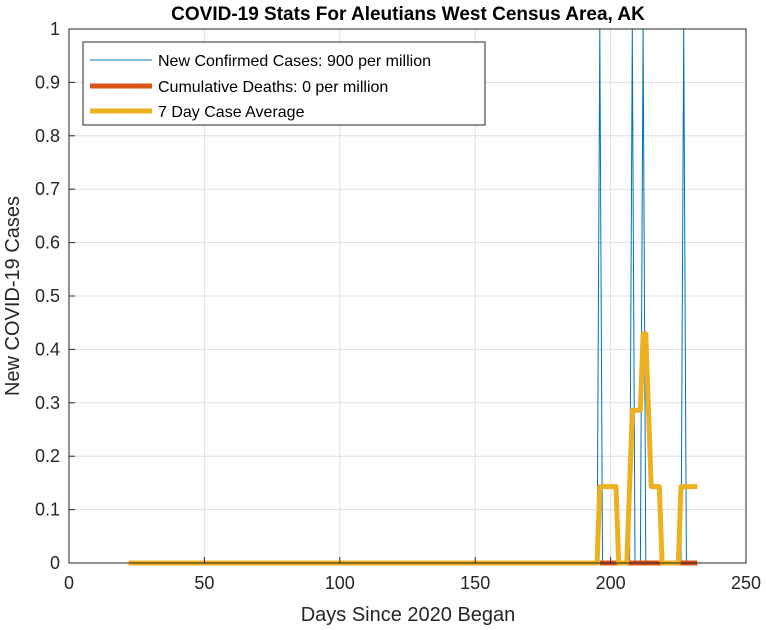 The image size is (766, 630). What do you see at coordinates (47, 510) in the screenshot?
I see `y-tick-label: 0.1` at bounding box center [47, 510].